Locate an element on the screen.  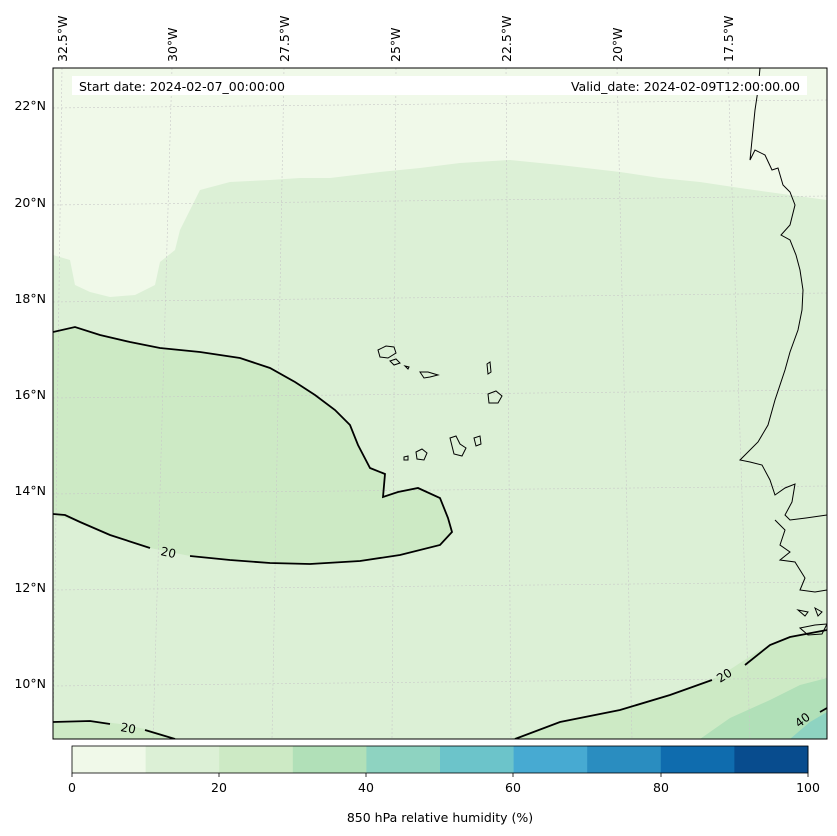
start-date-text: Start date: 2024-02-07_00:00:00 is located at coordinates (182, 86).